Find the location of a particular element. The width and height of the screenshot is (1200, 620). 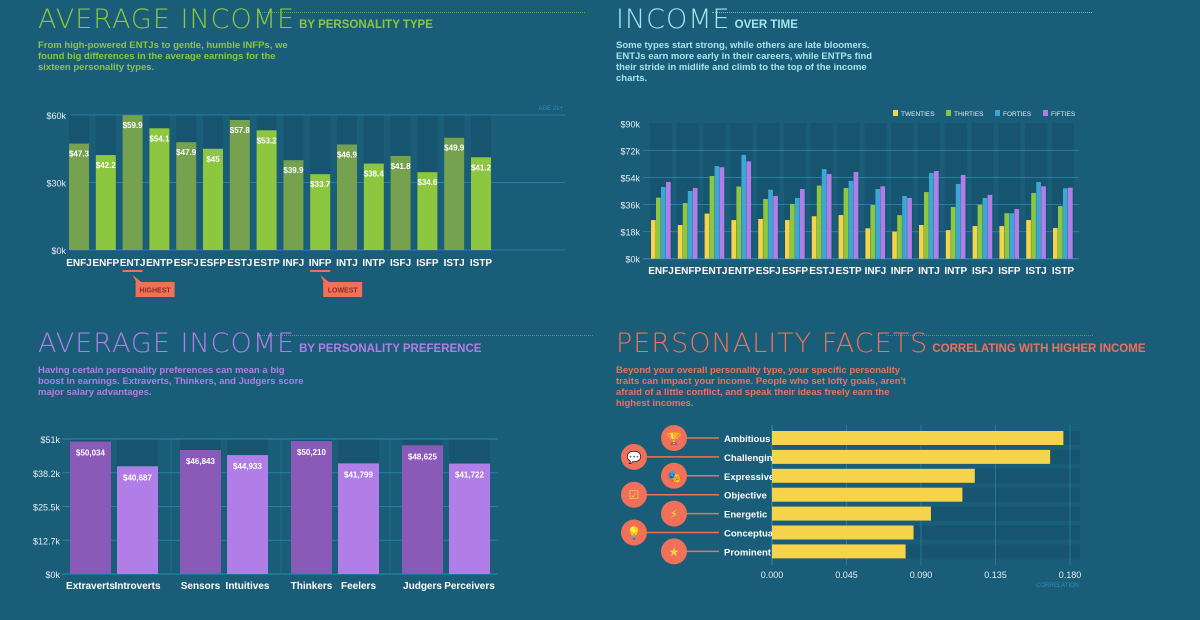

data-label: $41.2 is located at coordinates (481, 167).